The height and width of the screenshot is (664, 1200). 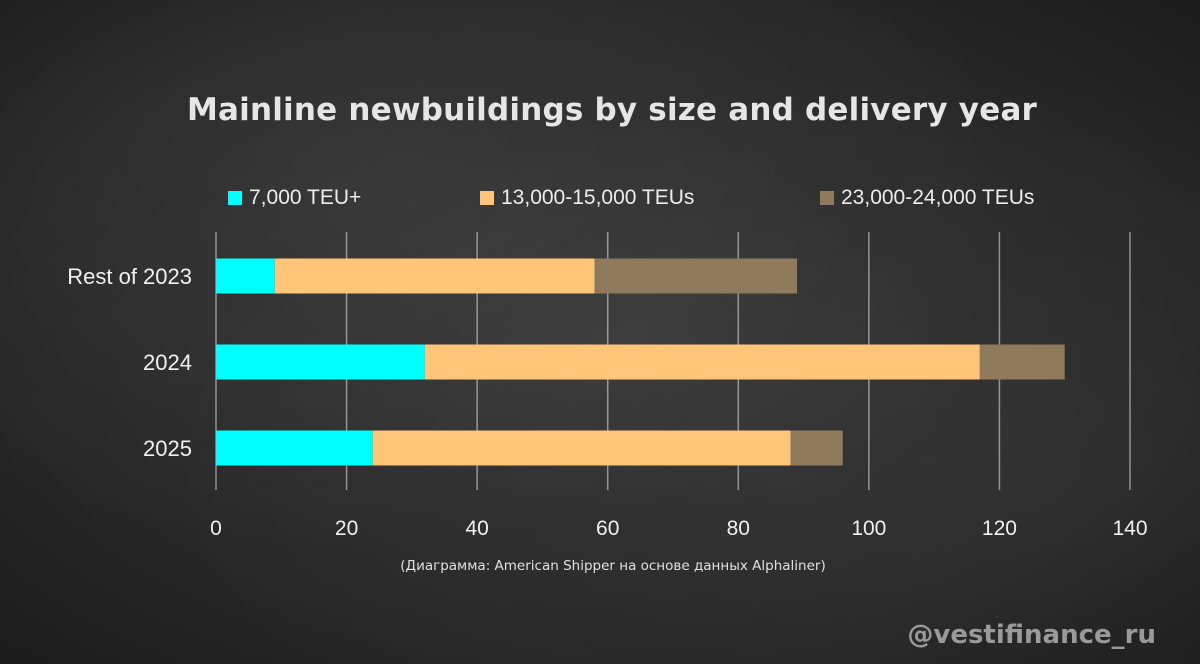 I want to click on x-tick-label-40: 40, so click(x=476, y=528).